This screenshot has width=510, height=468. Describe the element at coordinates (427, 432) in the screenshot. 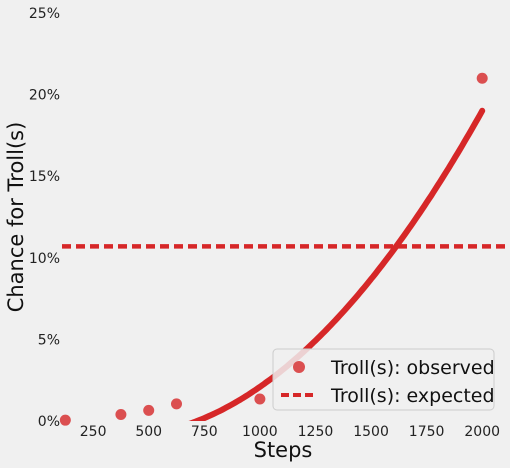

I see `x-tick-label: 1750` at that location.